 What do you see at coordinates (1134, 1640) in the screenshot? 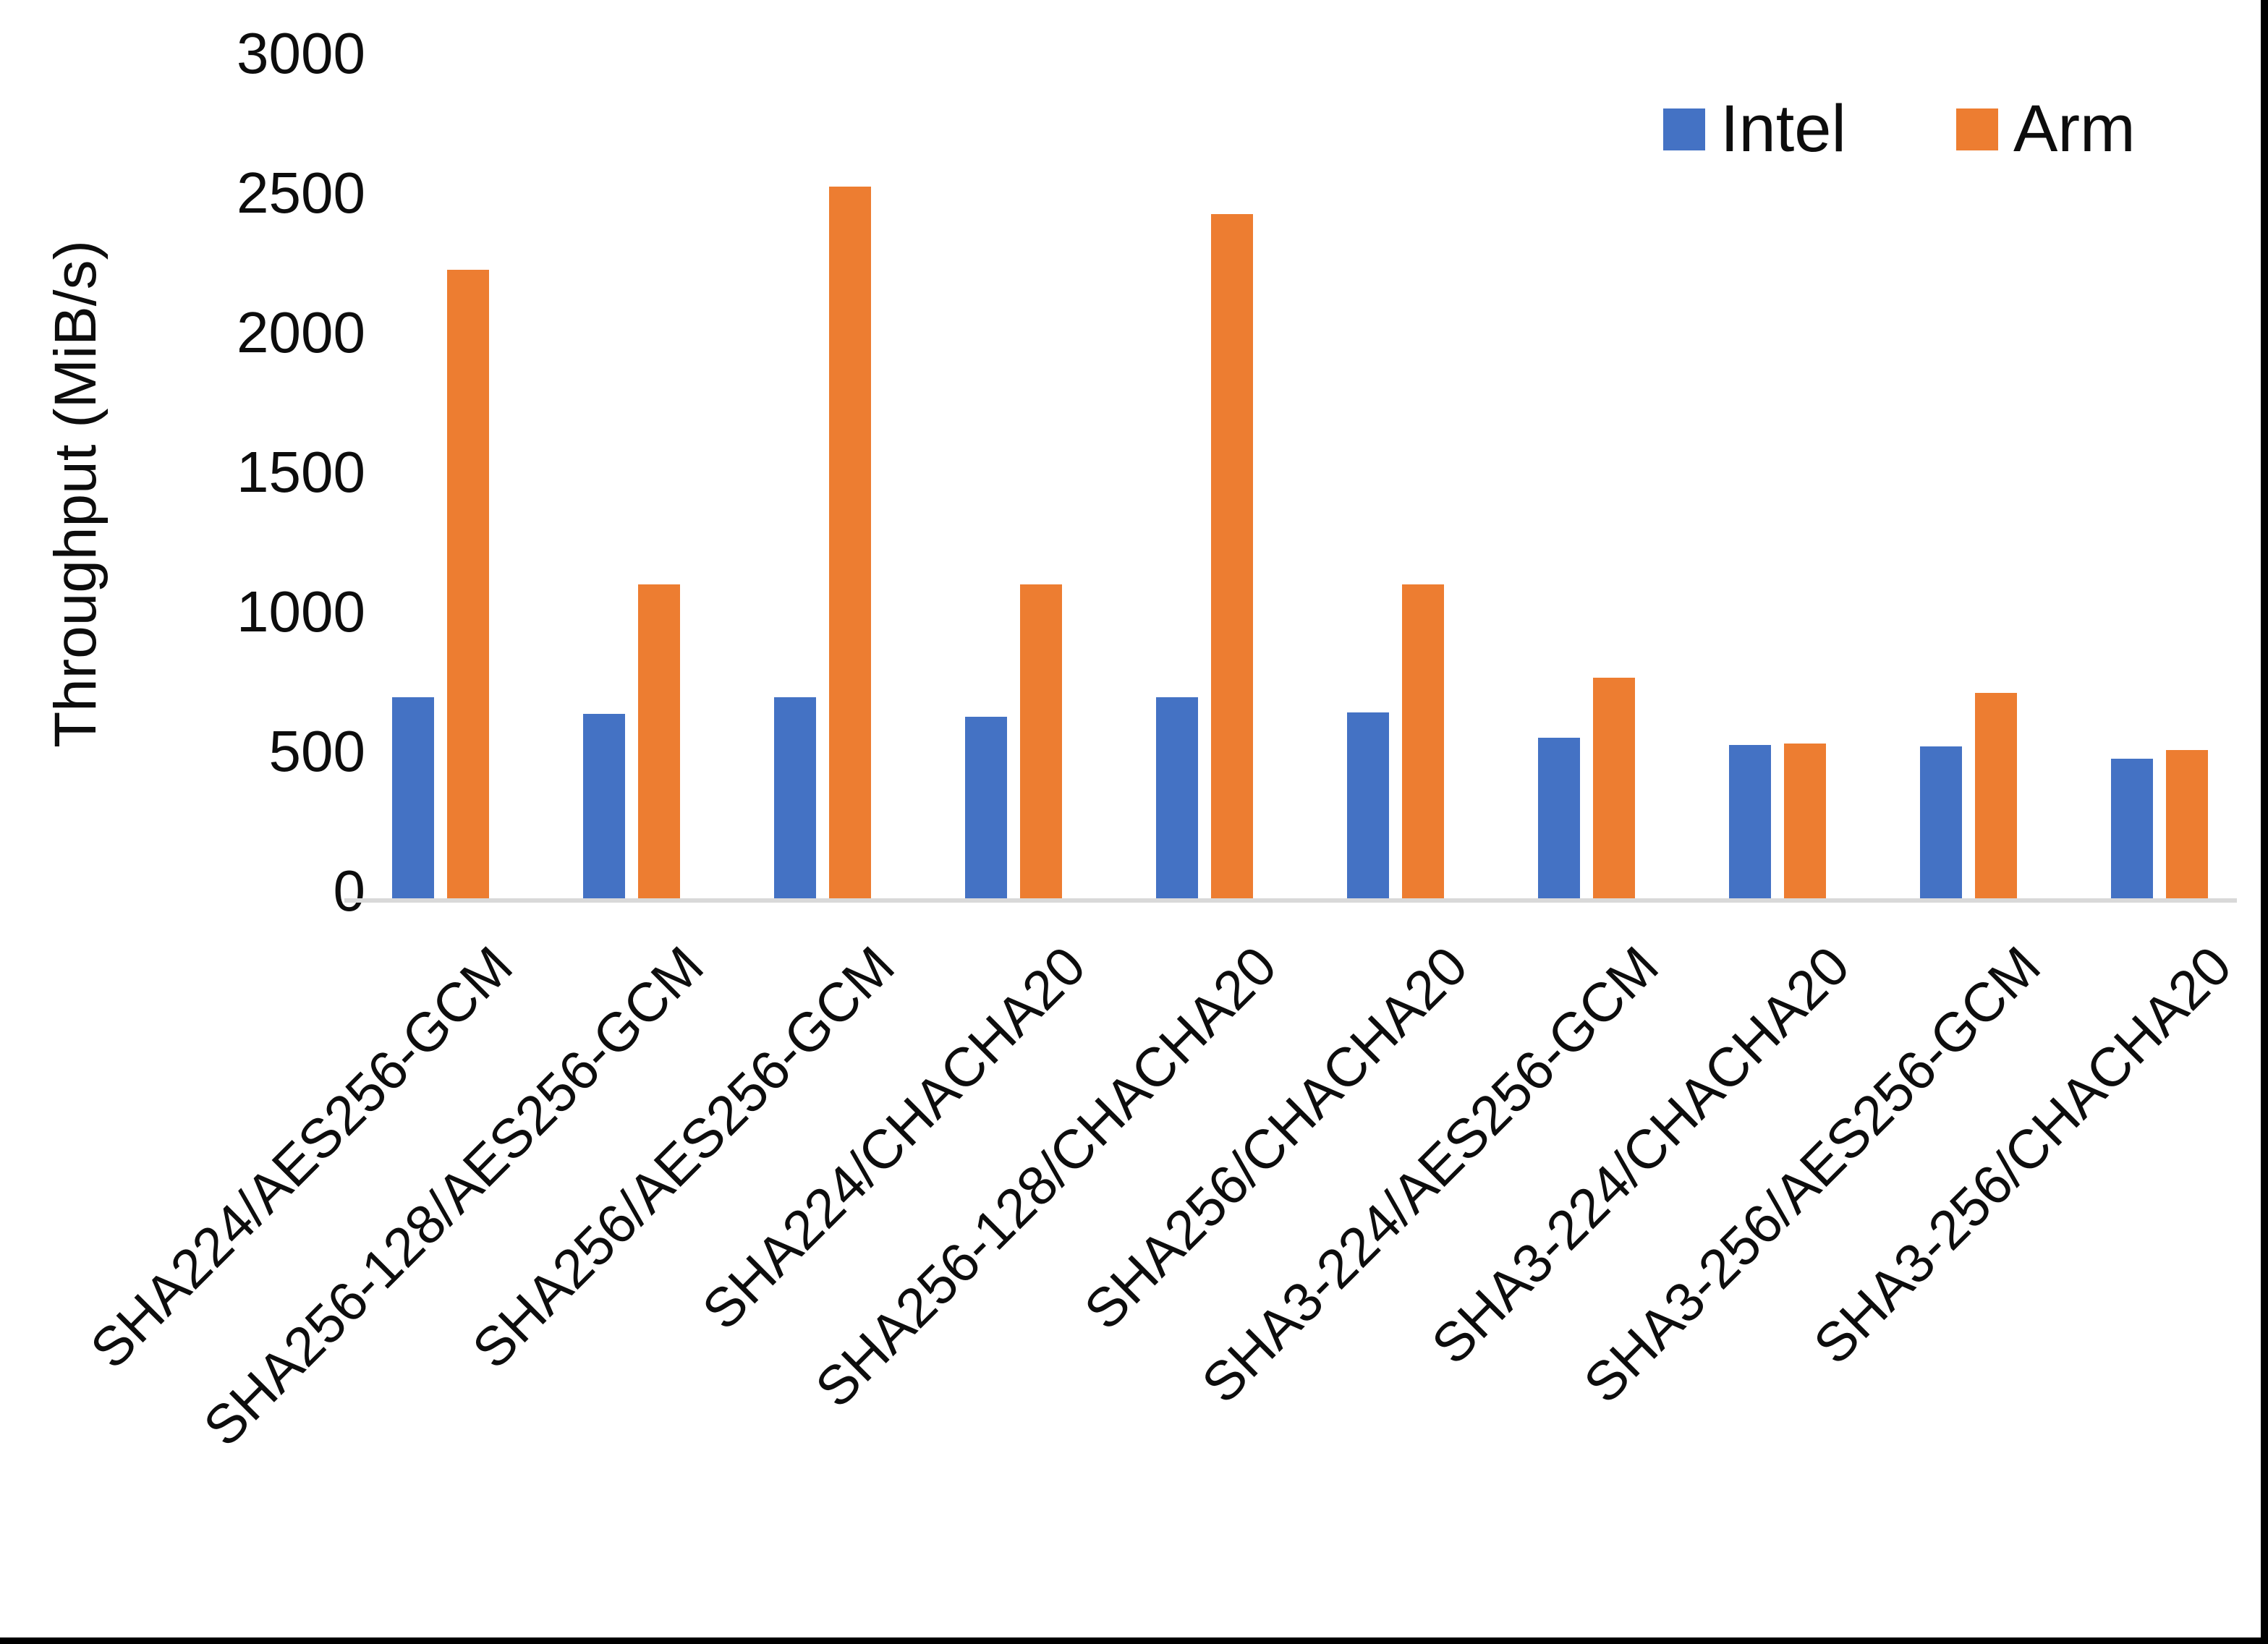
I see `image-border-bottom` at bounding box center [1134, 1640].